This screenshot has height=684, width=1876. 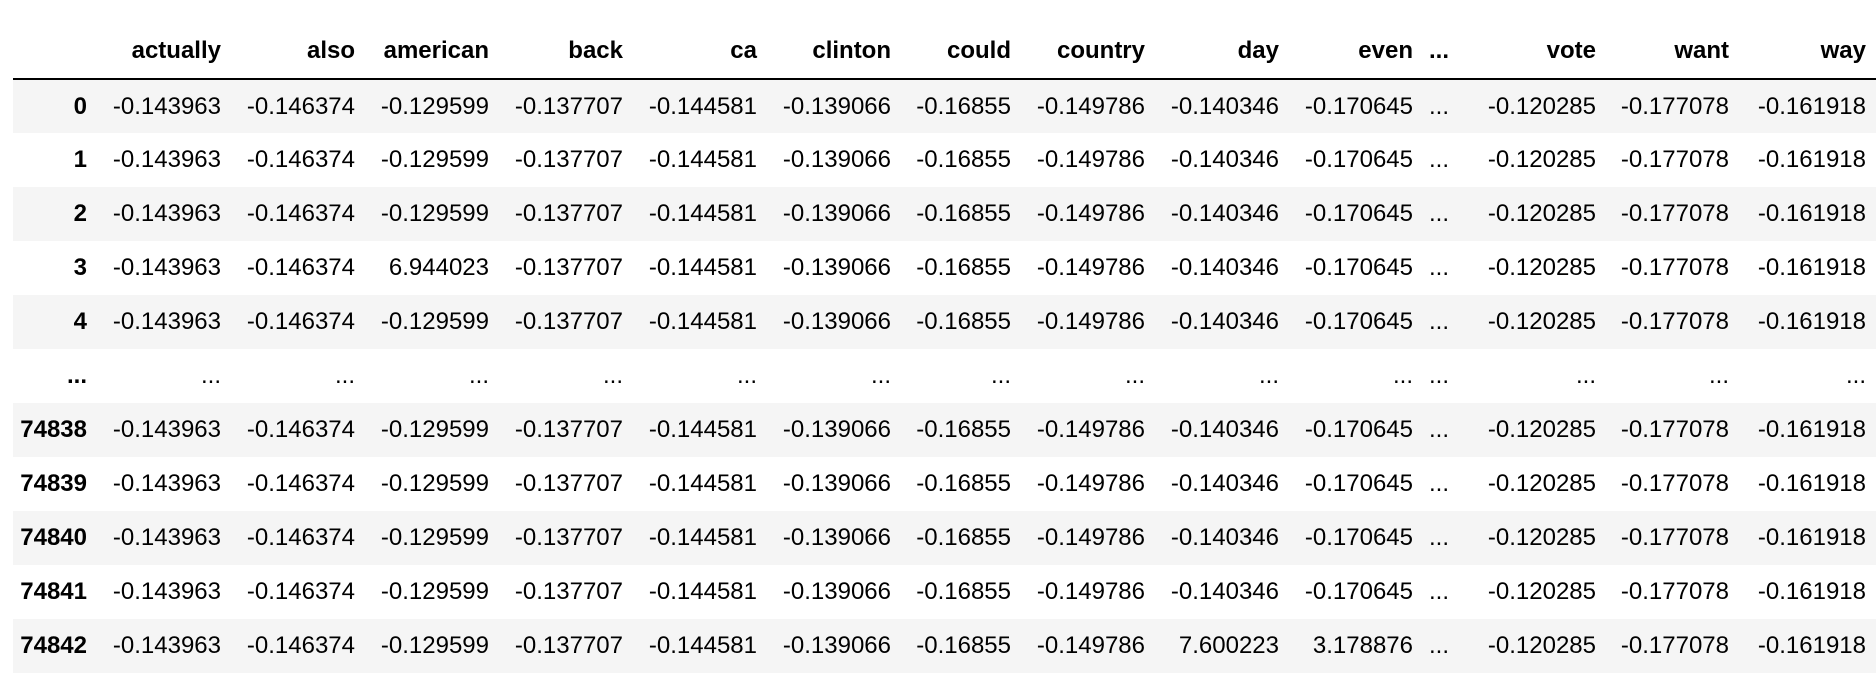 What do you see at coordinates (1356, 52) in the screenshot?
I see `column-header: even` at bounding box center [1356, 52].